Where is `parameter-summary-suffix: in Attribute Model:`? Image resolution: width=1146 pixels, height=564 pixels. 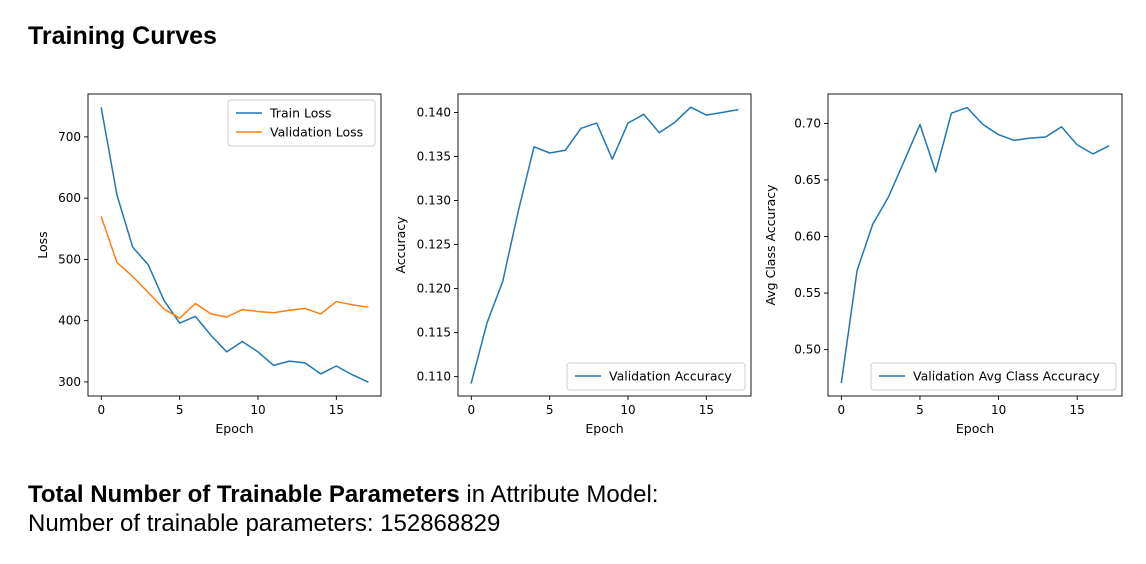 parameter-summary-suffix: in Attribute Model: is located at coordinates (559, 494).